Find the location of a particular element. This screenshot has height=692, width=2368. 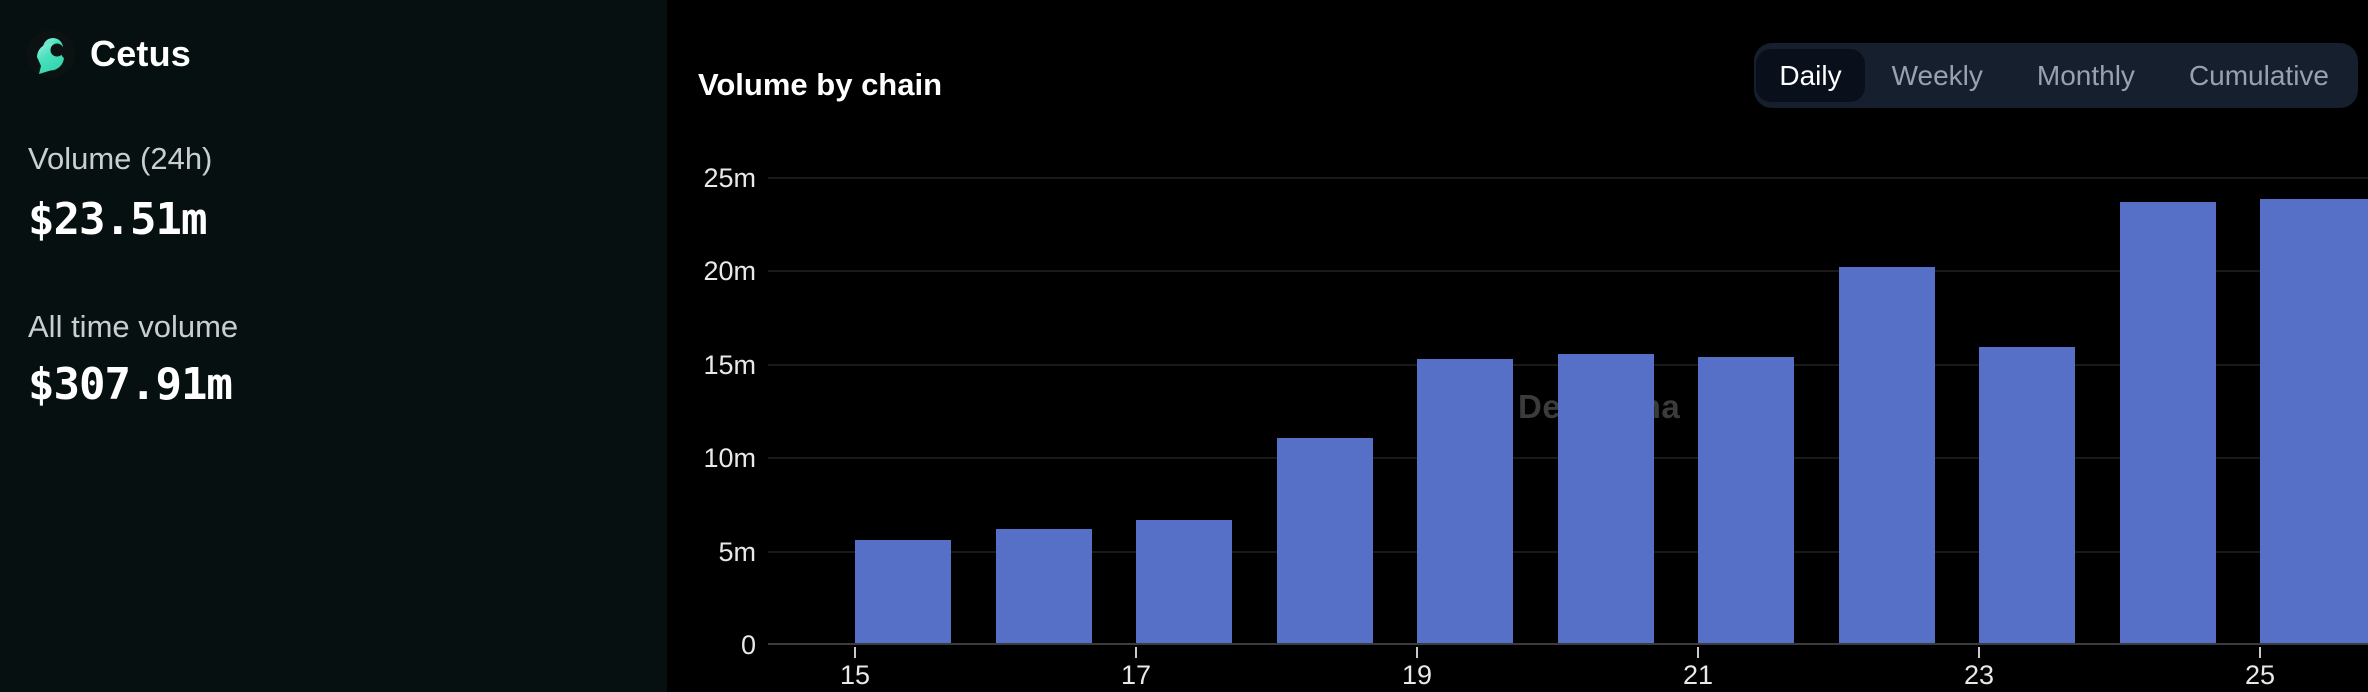

gridline-25m is located at coordinates (1568, 178).